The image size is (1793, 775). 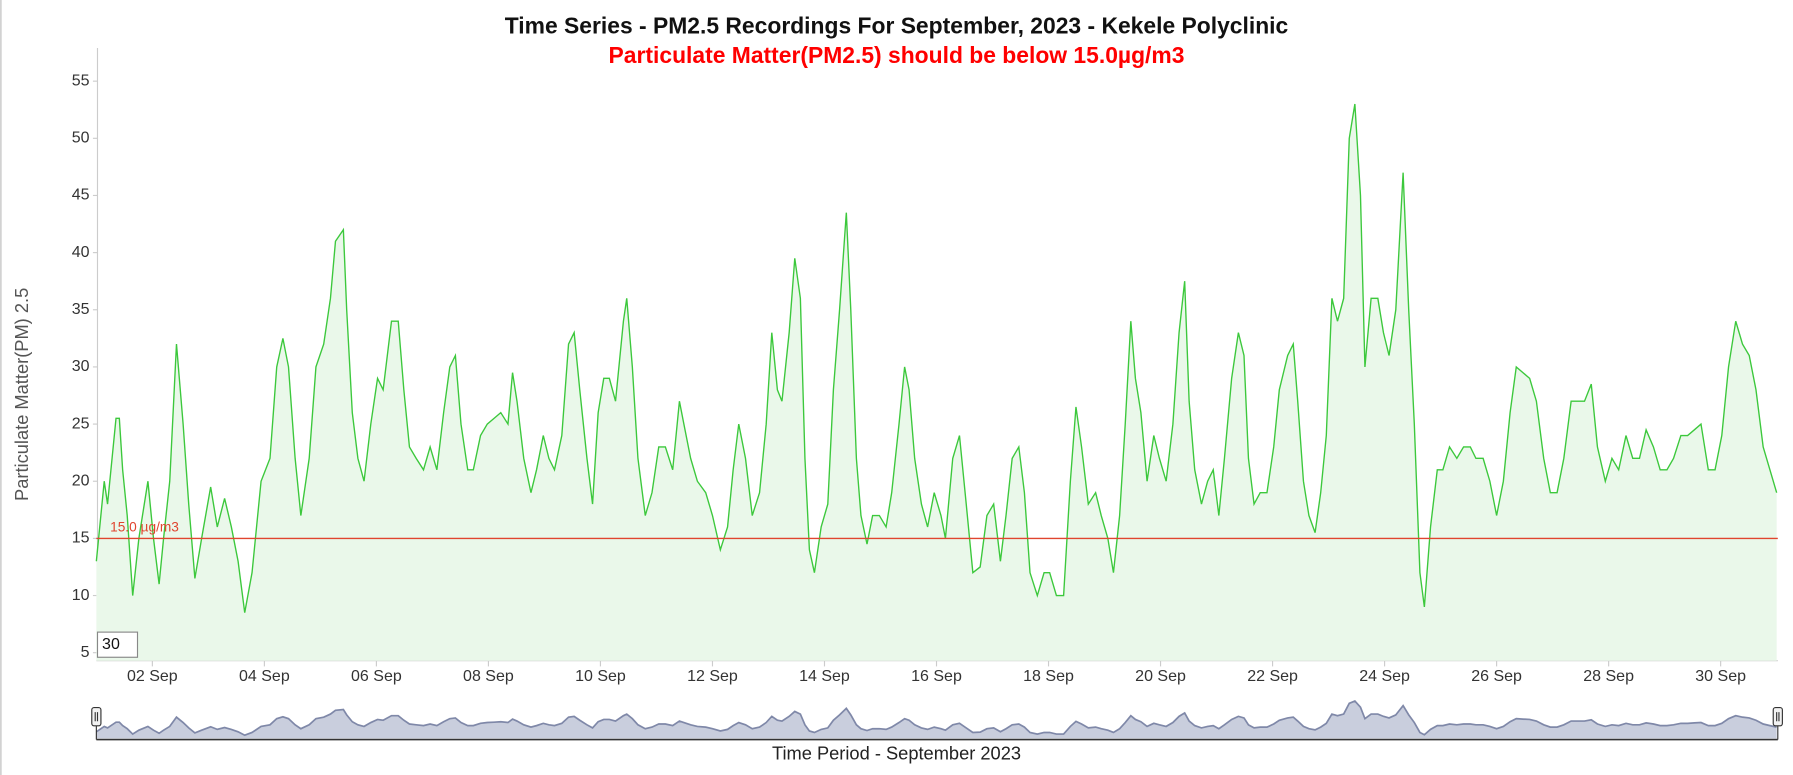 I want to click on y-tick-label: 10, so click(x=81, y=595).